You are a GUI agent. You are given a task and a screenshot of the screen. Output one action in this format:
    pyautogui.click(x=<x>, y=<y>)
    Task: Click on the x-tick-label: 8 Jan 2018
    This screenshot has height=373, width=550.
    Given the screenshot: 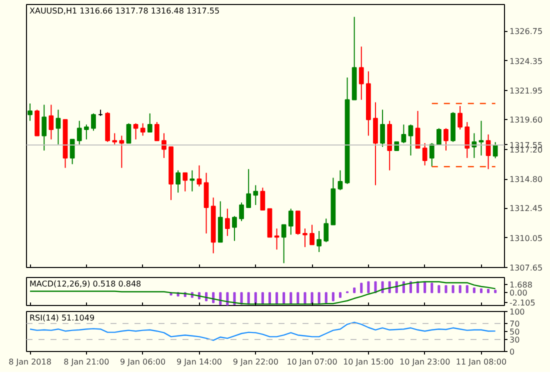 What is the action you would take?
    pyautogui.click(x=30, y=362)
    